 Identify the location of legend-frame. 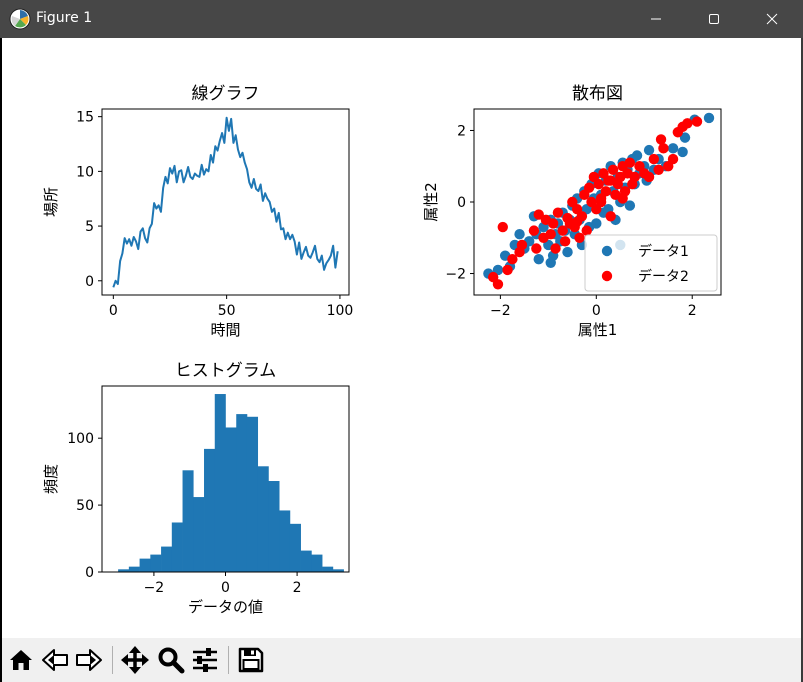
(651, 263).